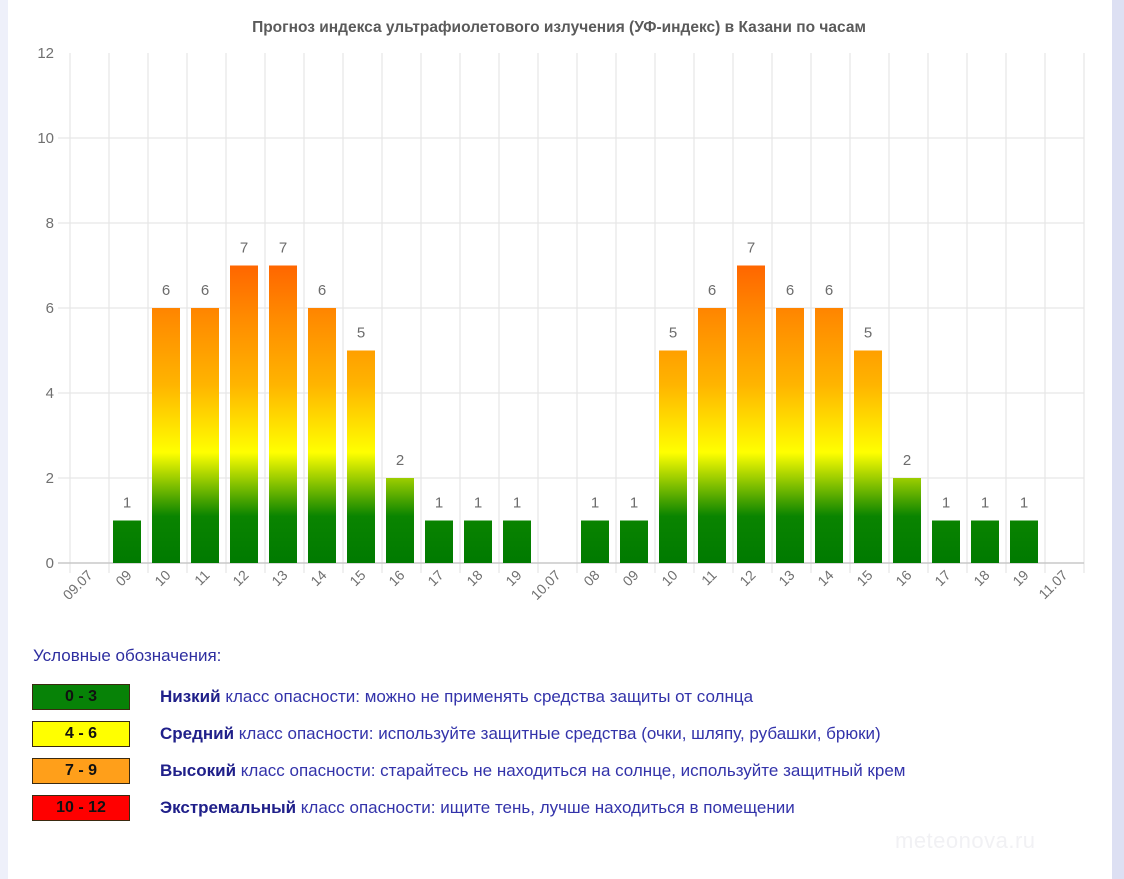 This screenshot has height=879, width=1124. I want to click on y-tick-label: 6, so click(50, 308).